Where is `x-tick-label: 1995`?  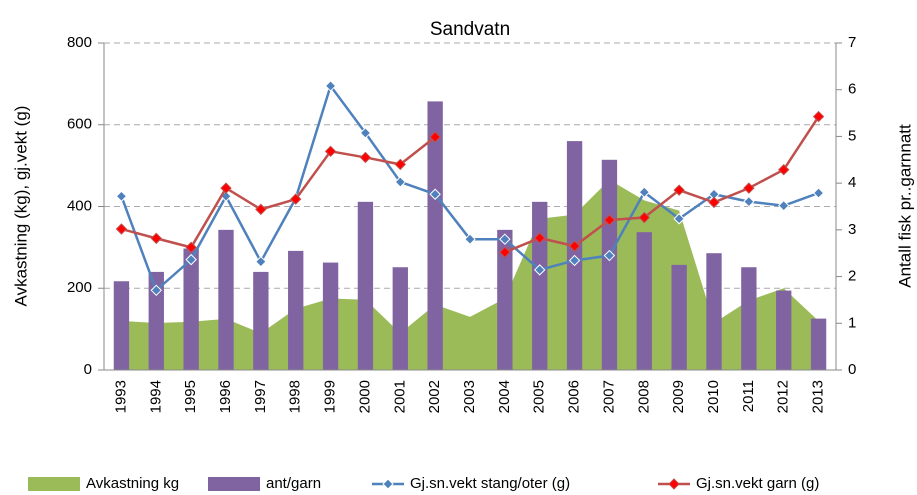 x-tick-label: 1995 is located at coordinates (190, 396).